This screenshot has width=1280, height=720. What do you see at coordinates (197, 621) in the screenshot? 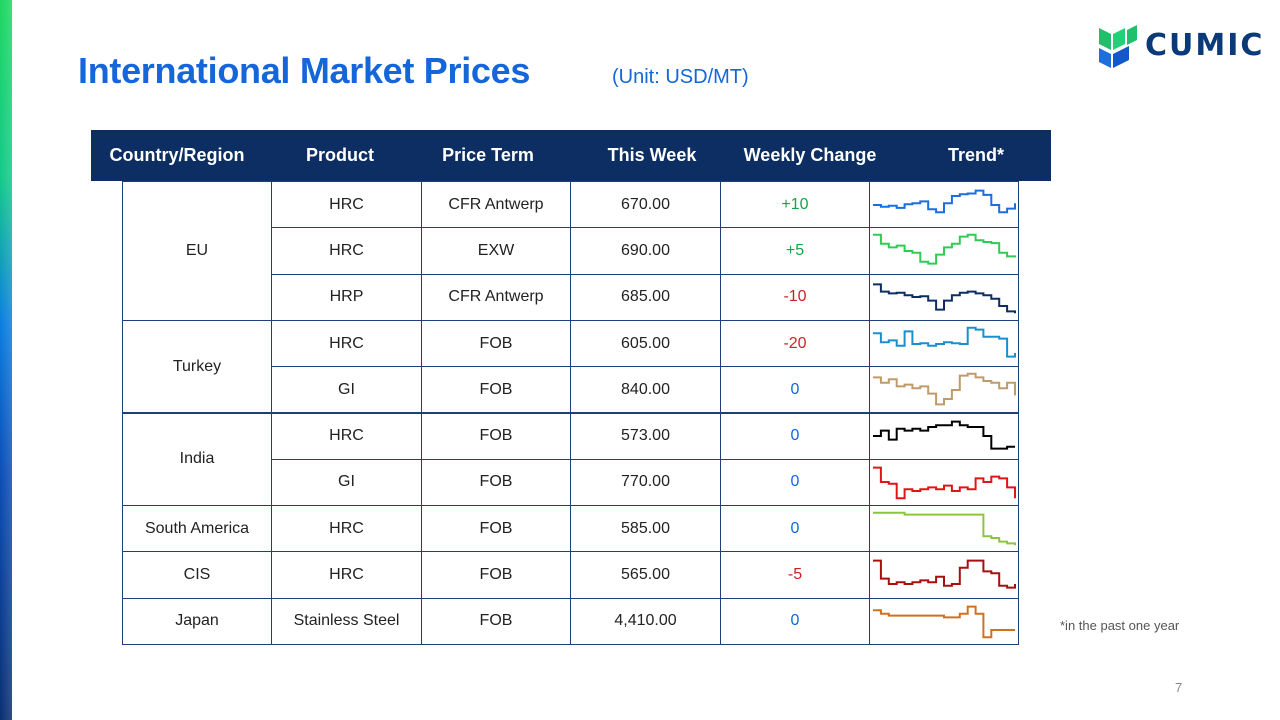
I see `region-cell: Japan` at bounding box center [197, 621].